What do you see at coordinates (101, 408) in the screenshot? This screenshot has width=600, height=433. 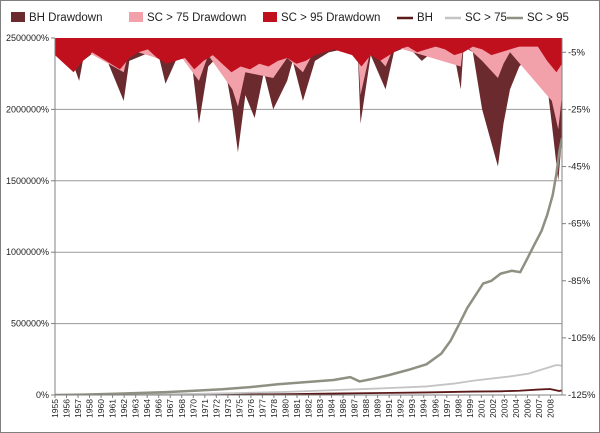 I see `x-tick-label: 1960` at bounding box center [101, 408].